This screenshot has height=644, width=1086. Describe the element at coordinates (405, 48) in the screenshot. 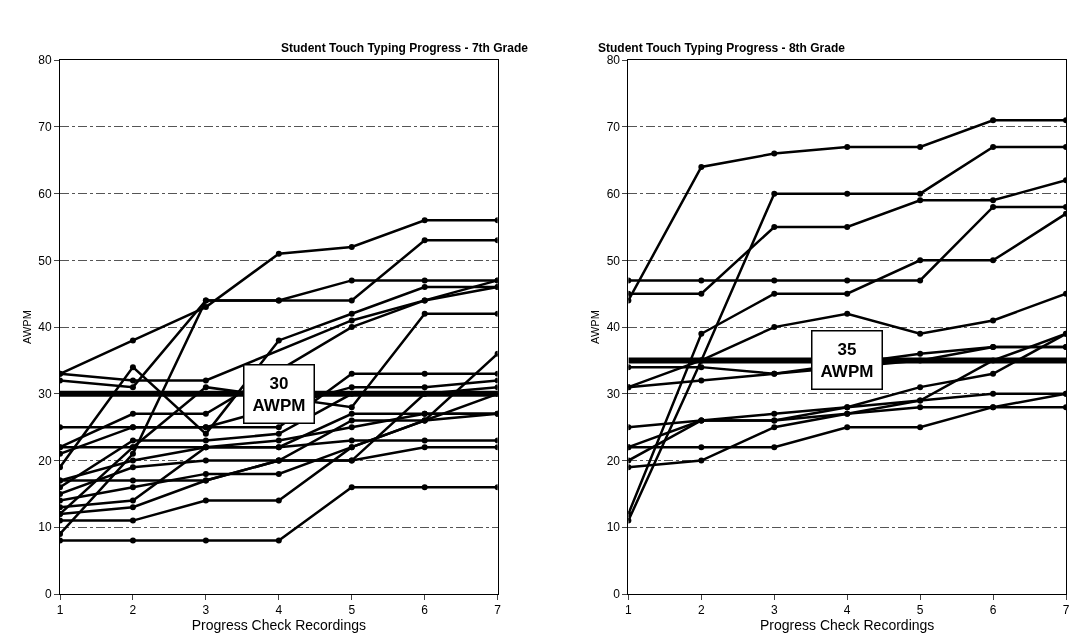

I see `chart-title: Student Touch Typing Progress - 7th Grade` at that location.